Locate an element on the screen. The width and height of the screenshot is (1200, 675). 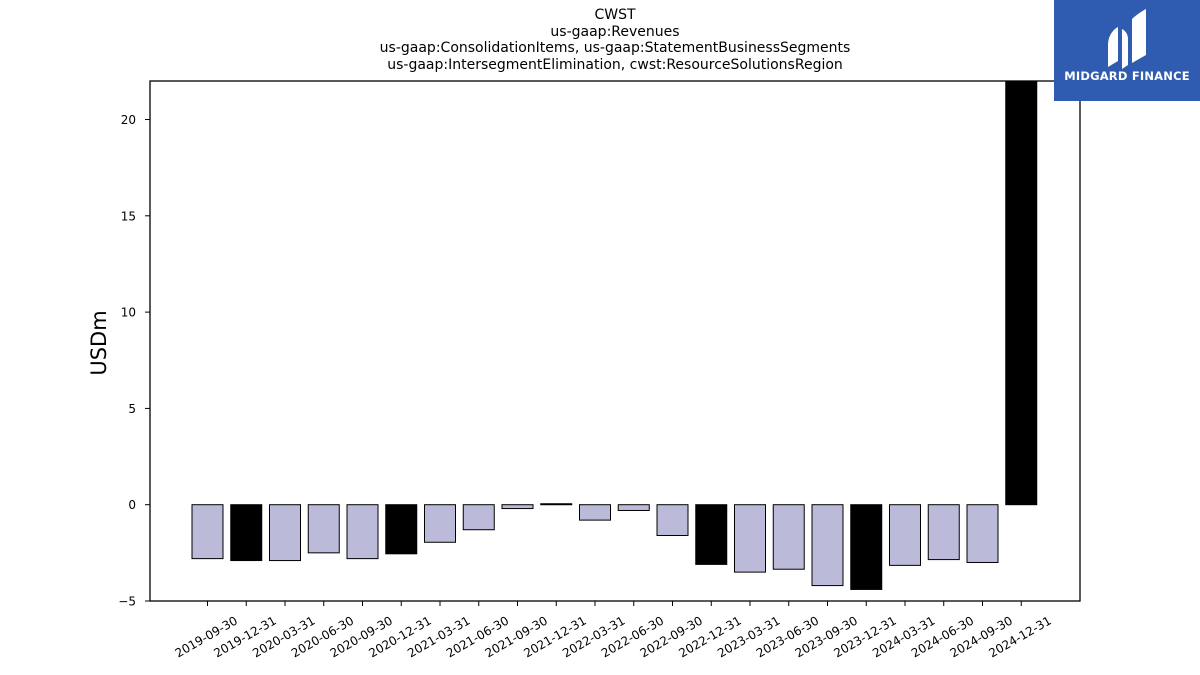
y-tick-label: 10 is located at coordinates (128, 313).